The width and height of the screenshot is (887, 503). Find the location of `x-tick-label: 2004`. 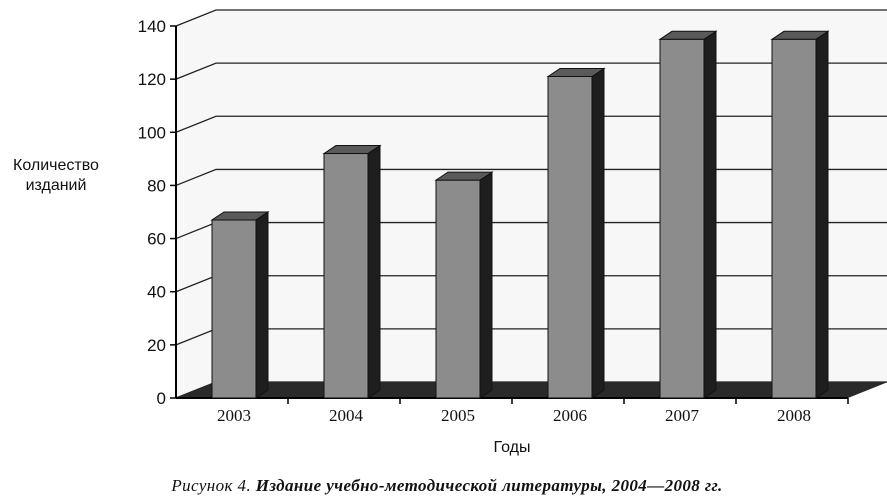

x-tick-label: 2004 is located at coordinates (346, 415).